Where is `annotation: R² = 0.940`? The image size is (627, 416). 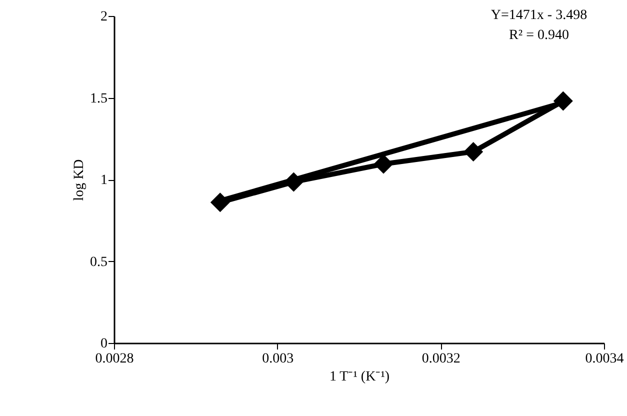 annotation: R² = 0.940 is located at coordinates (539, 35).